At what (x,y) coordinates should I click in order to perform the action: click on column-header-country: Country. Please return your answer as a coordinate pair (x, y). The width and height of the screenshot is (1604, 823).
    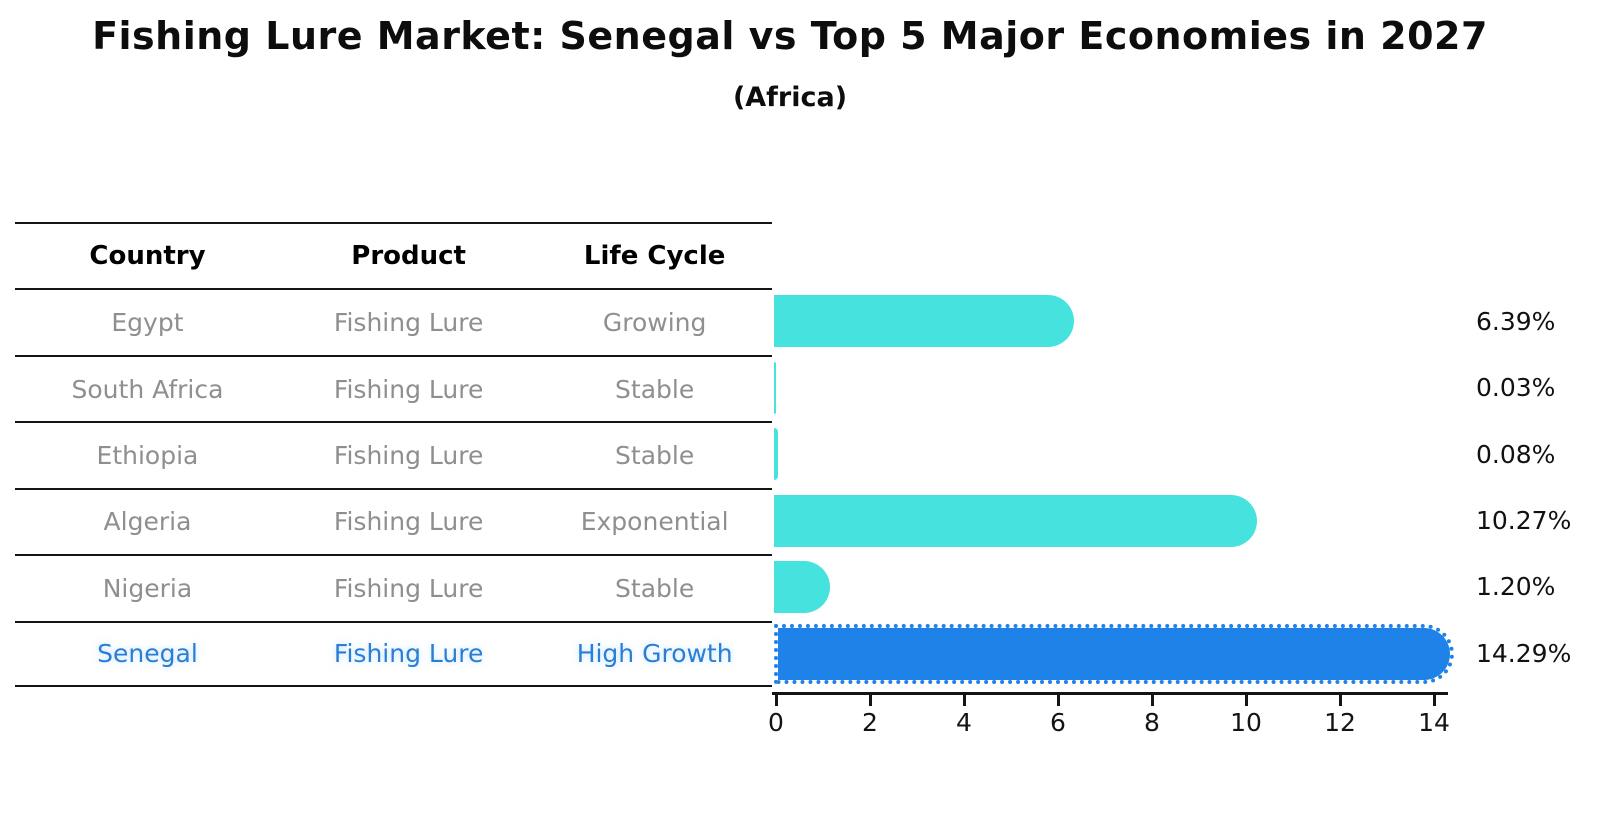
    Looking at the image, I should click on (147, 256).